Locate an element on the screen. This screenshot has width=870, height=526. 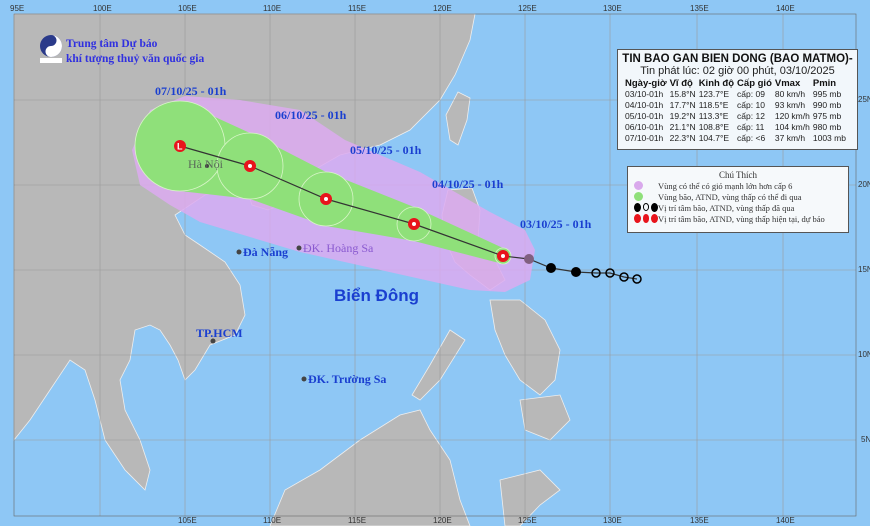
depression-icon is located at coordinates (646, 218).